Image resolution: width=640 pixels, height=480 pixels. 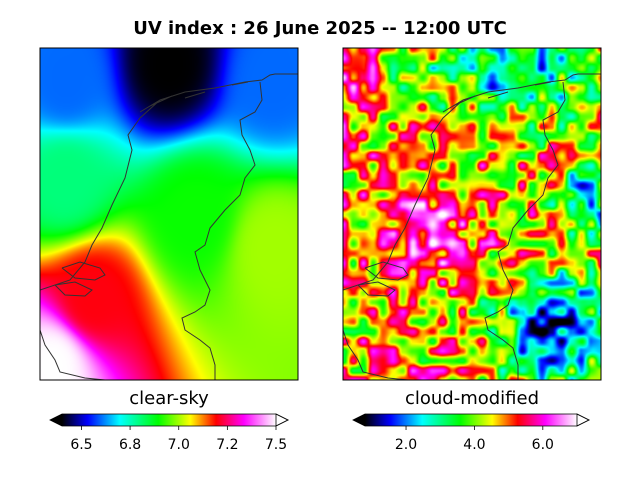 What do you see at coordinates (359, 420) in the screenshot?
I see `colorbar-right-extend-min` at bounding box center [359, 420].